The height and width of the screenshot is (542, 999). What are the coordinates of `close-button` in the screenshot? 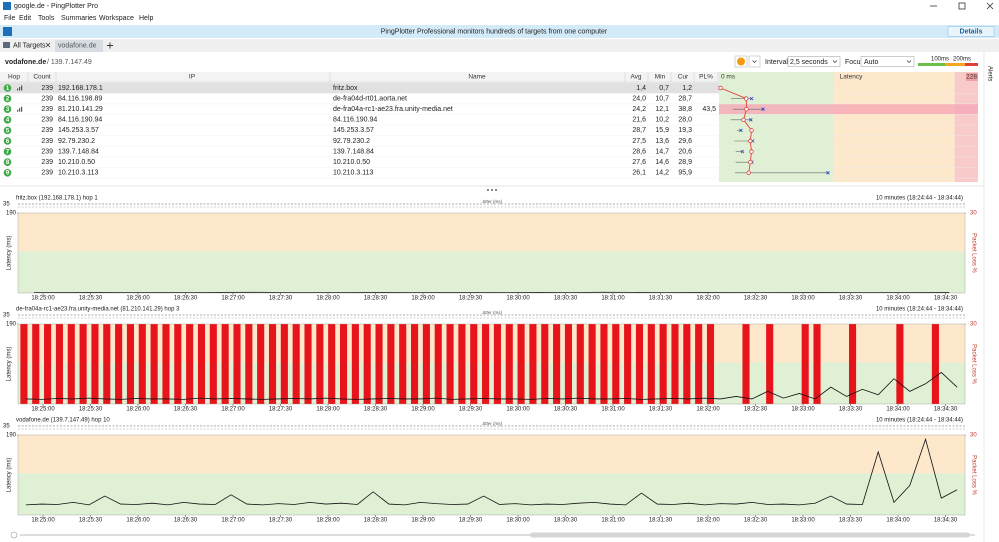 It's located at (990, 6).